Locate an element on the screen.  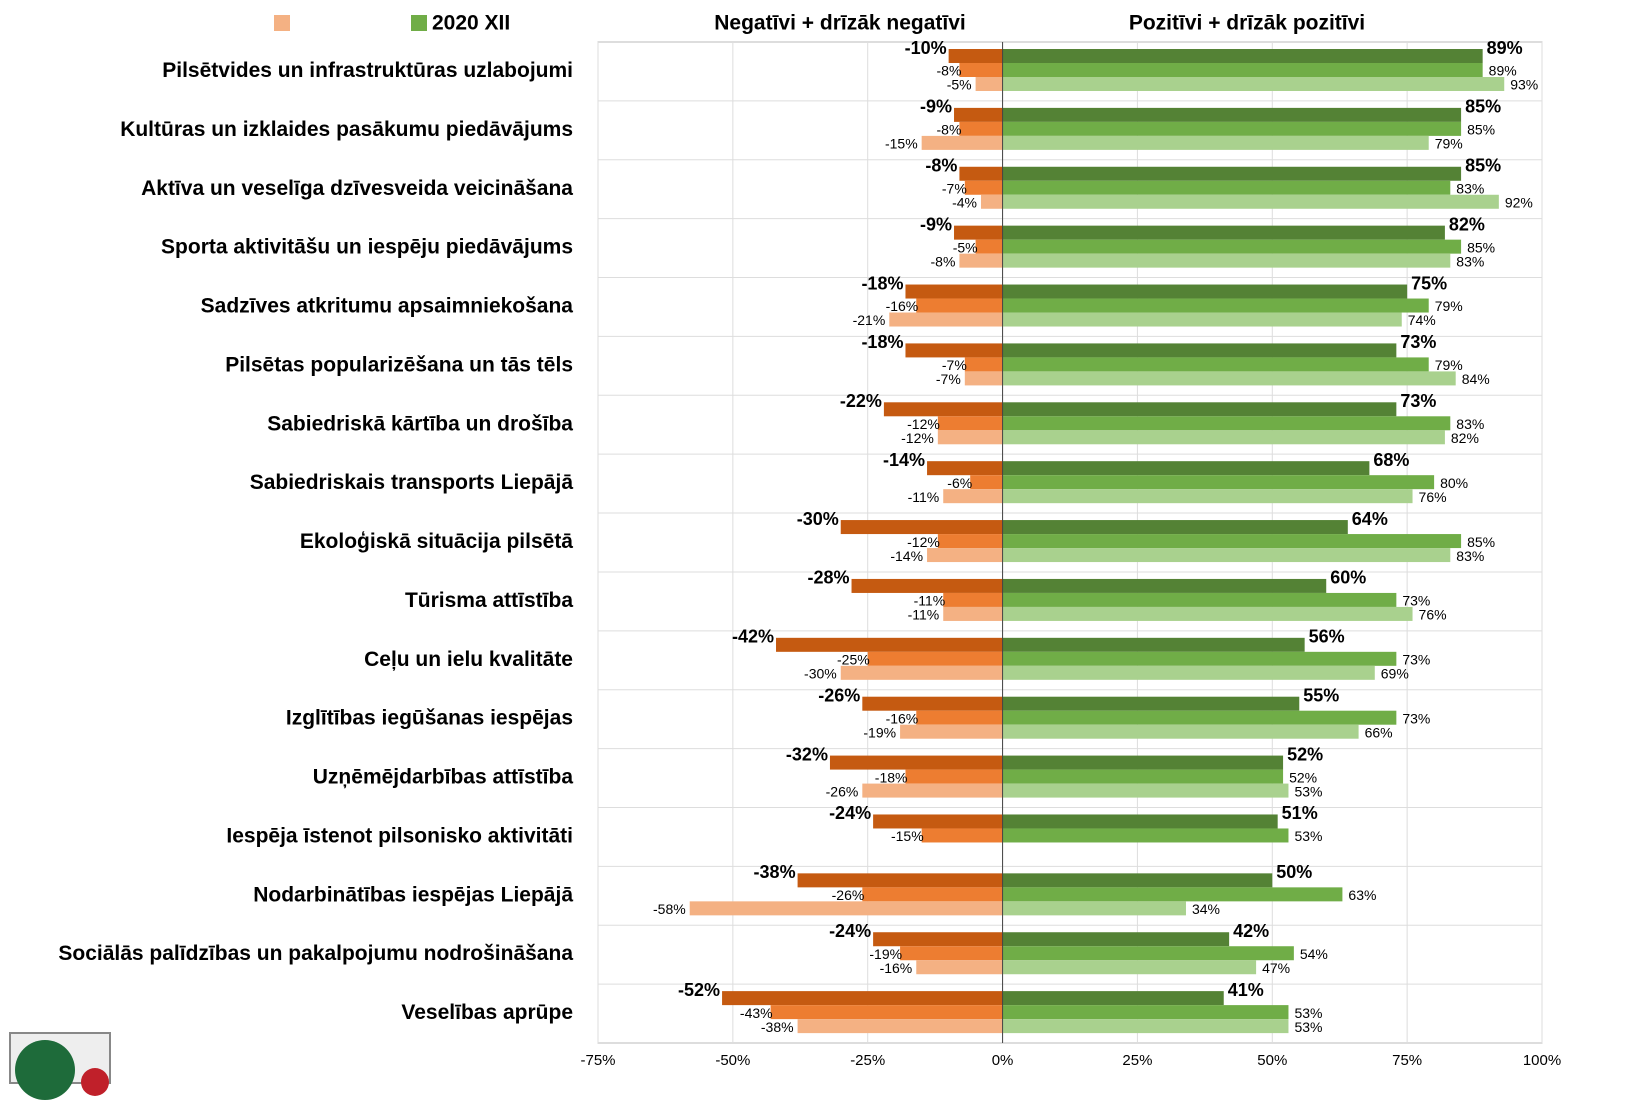
value-label: -10% is located at coordinates (926, 48).